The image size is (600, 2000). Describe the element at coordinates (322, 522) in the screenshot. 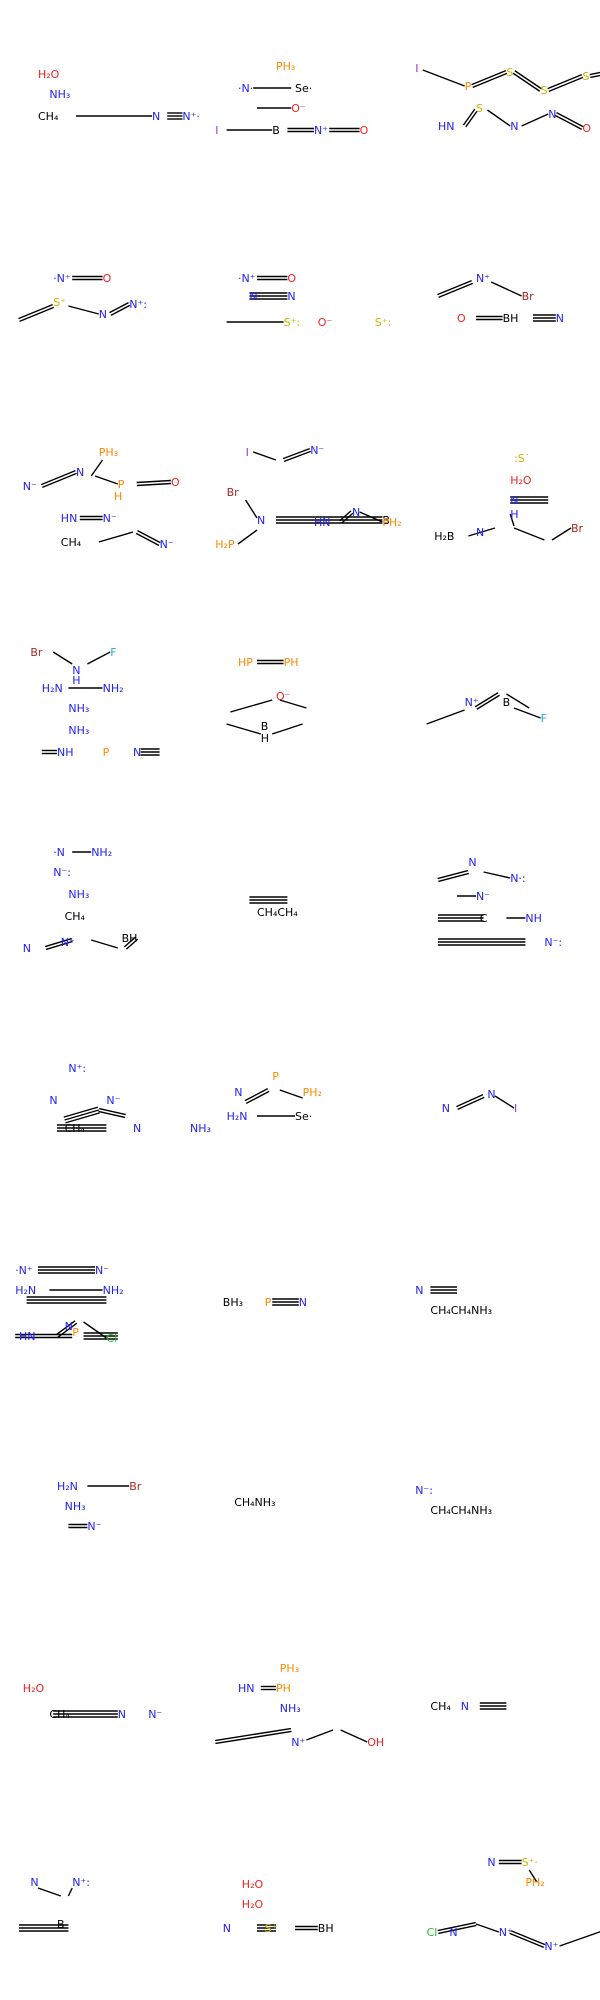

I see `atom-label: HN` at that location.